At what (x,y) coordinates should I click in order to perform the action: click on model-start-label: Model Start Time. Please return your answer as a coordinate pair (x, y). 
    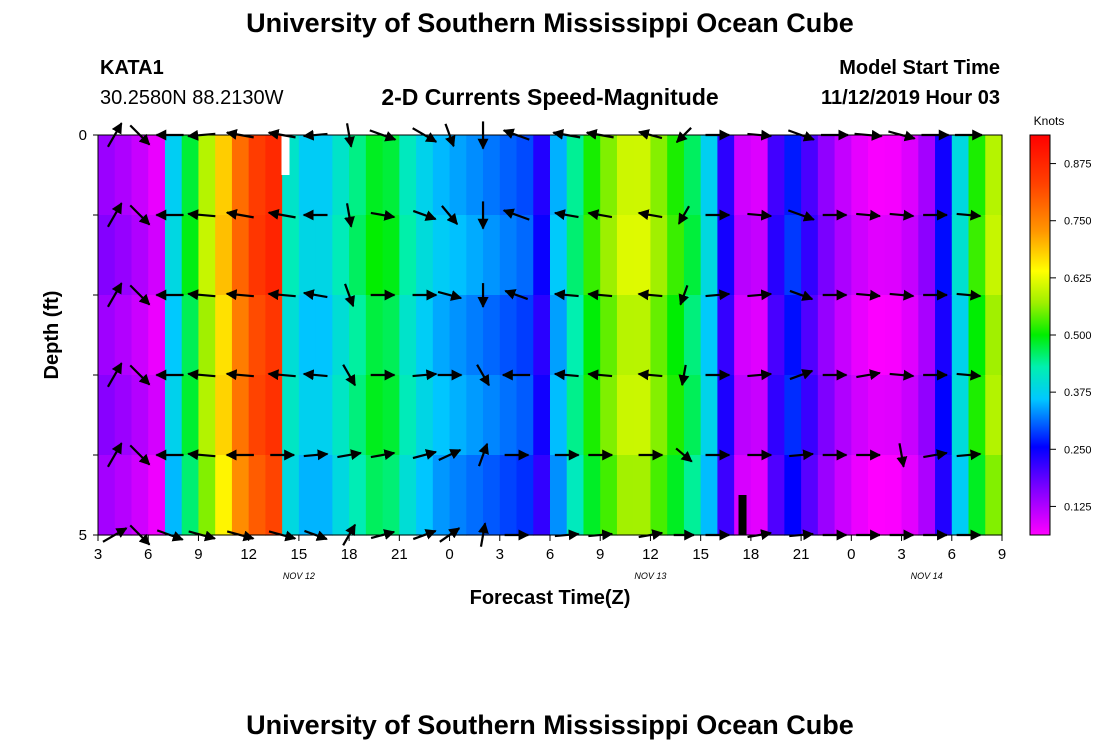
    Looking at the image, I should click on (919, 68).